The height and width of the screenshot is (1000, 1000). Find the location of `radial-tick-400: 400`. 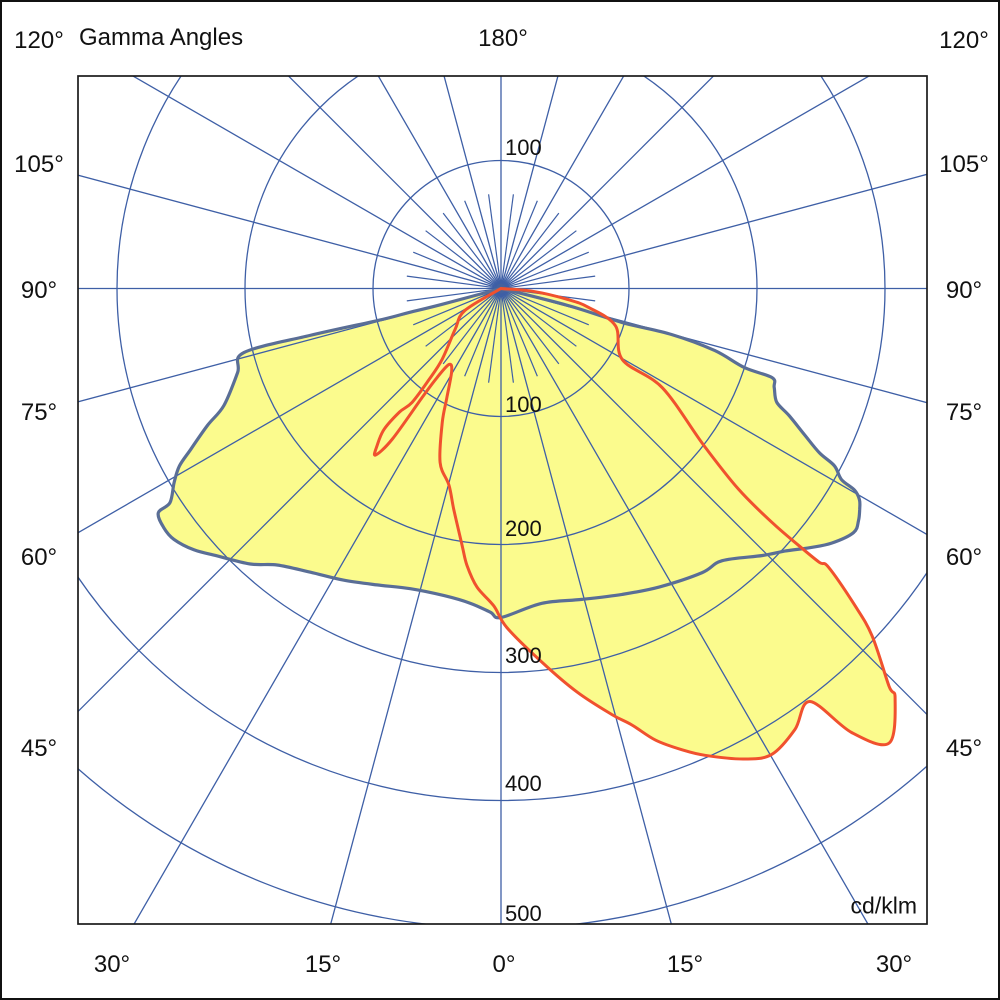

radial-tick-400: 400 is located at coordinates (523, 783).